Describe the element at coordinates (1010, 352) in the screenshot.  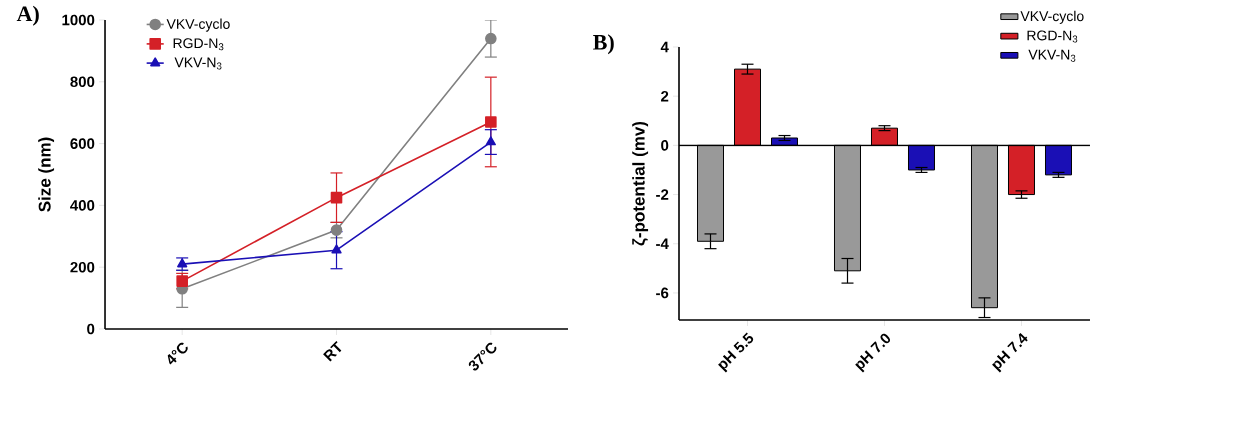
I see `x-tick-label: pH 7.4` at that location.